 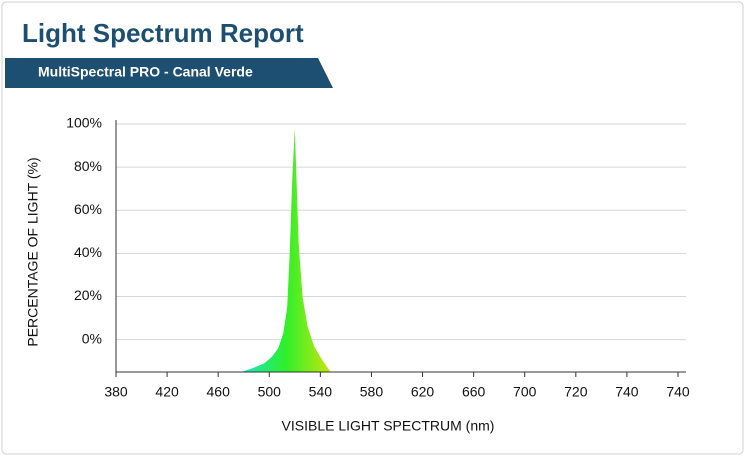 I want to click on subtitle-banner, so click(x=169, y=73).